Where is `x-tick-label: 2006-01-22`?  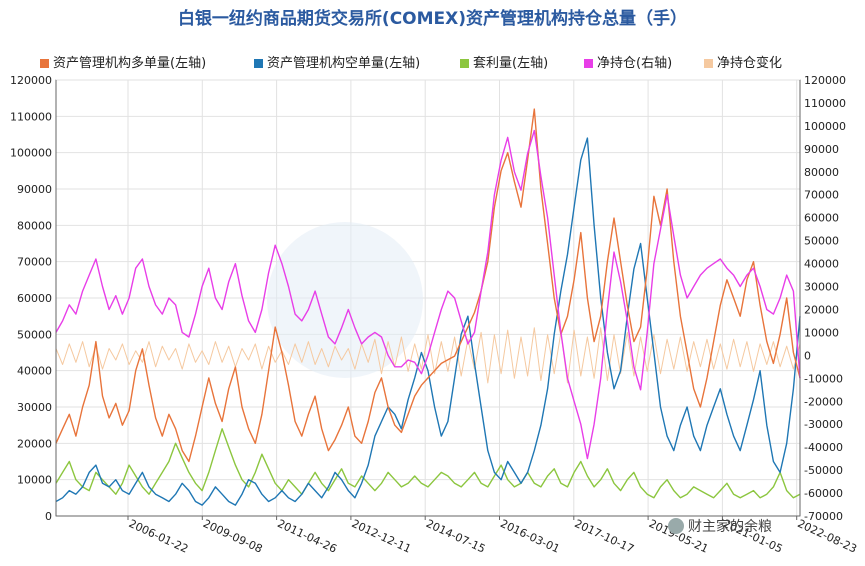 x-tick-label: 2006-01-22 is located at coordinates (158, 536).